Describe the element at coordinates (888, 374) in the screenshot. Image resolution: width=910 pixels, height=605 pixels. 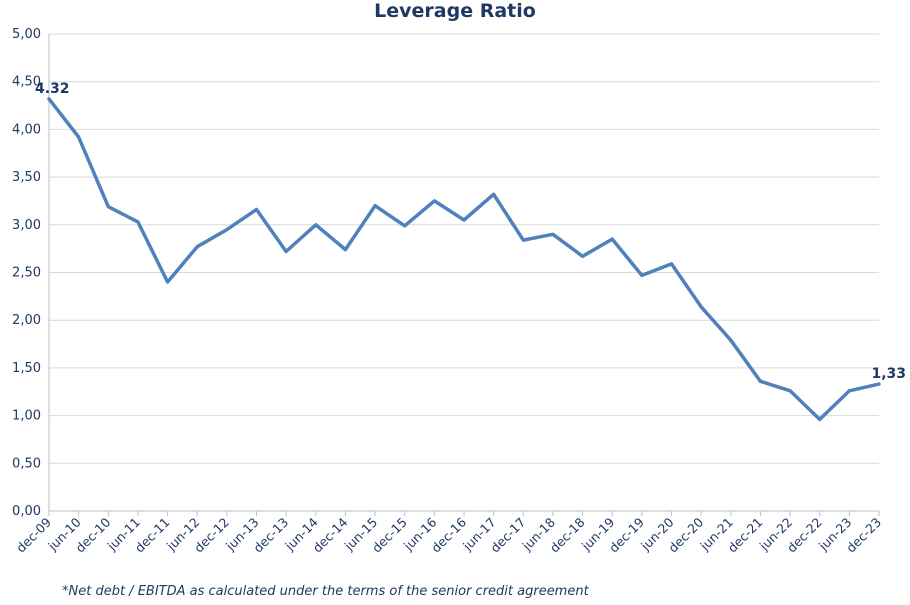
I see `data-label: 1,33` at that location.